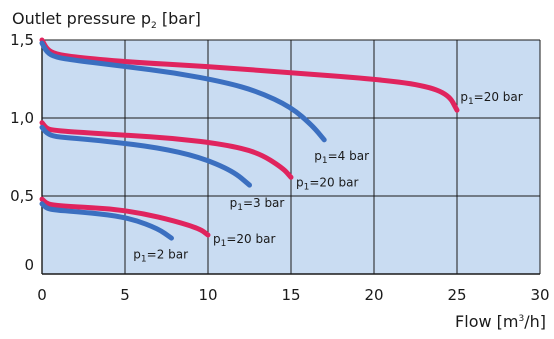 This screenshot has height=339, width=554. Describe the element at coordinates (257, 204) in the screenshot. I see `curve-label-4: p1=3 bar` at that location.